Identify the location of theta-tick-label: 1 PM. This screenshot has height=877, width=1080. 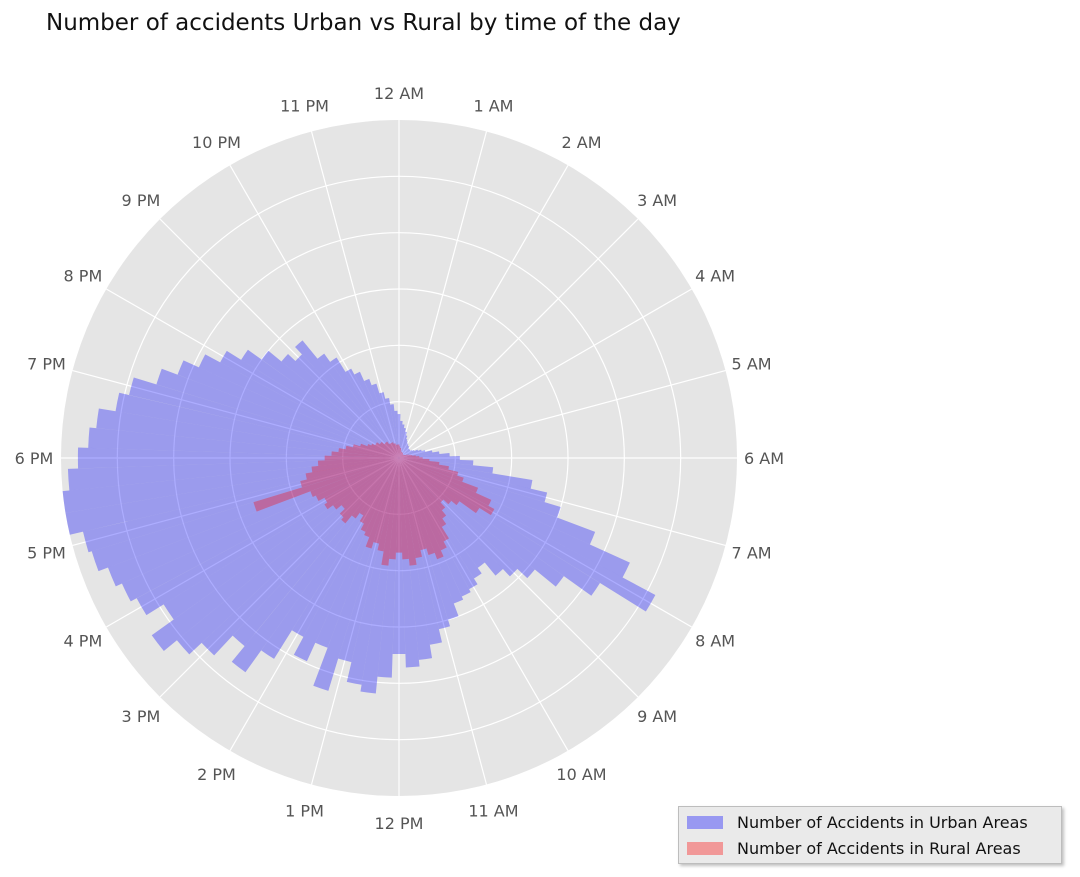
(304, 811).